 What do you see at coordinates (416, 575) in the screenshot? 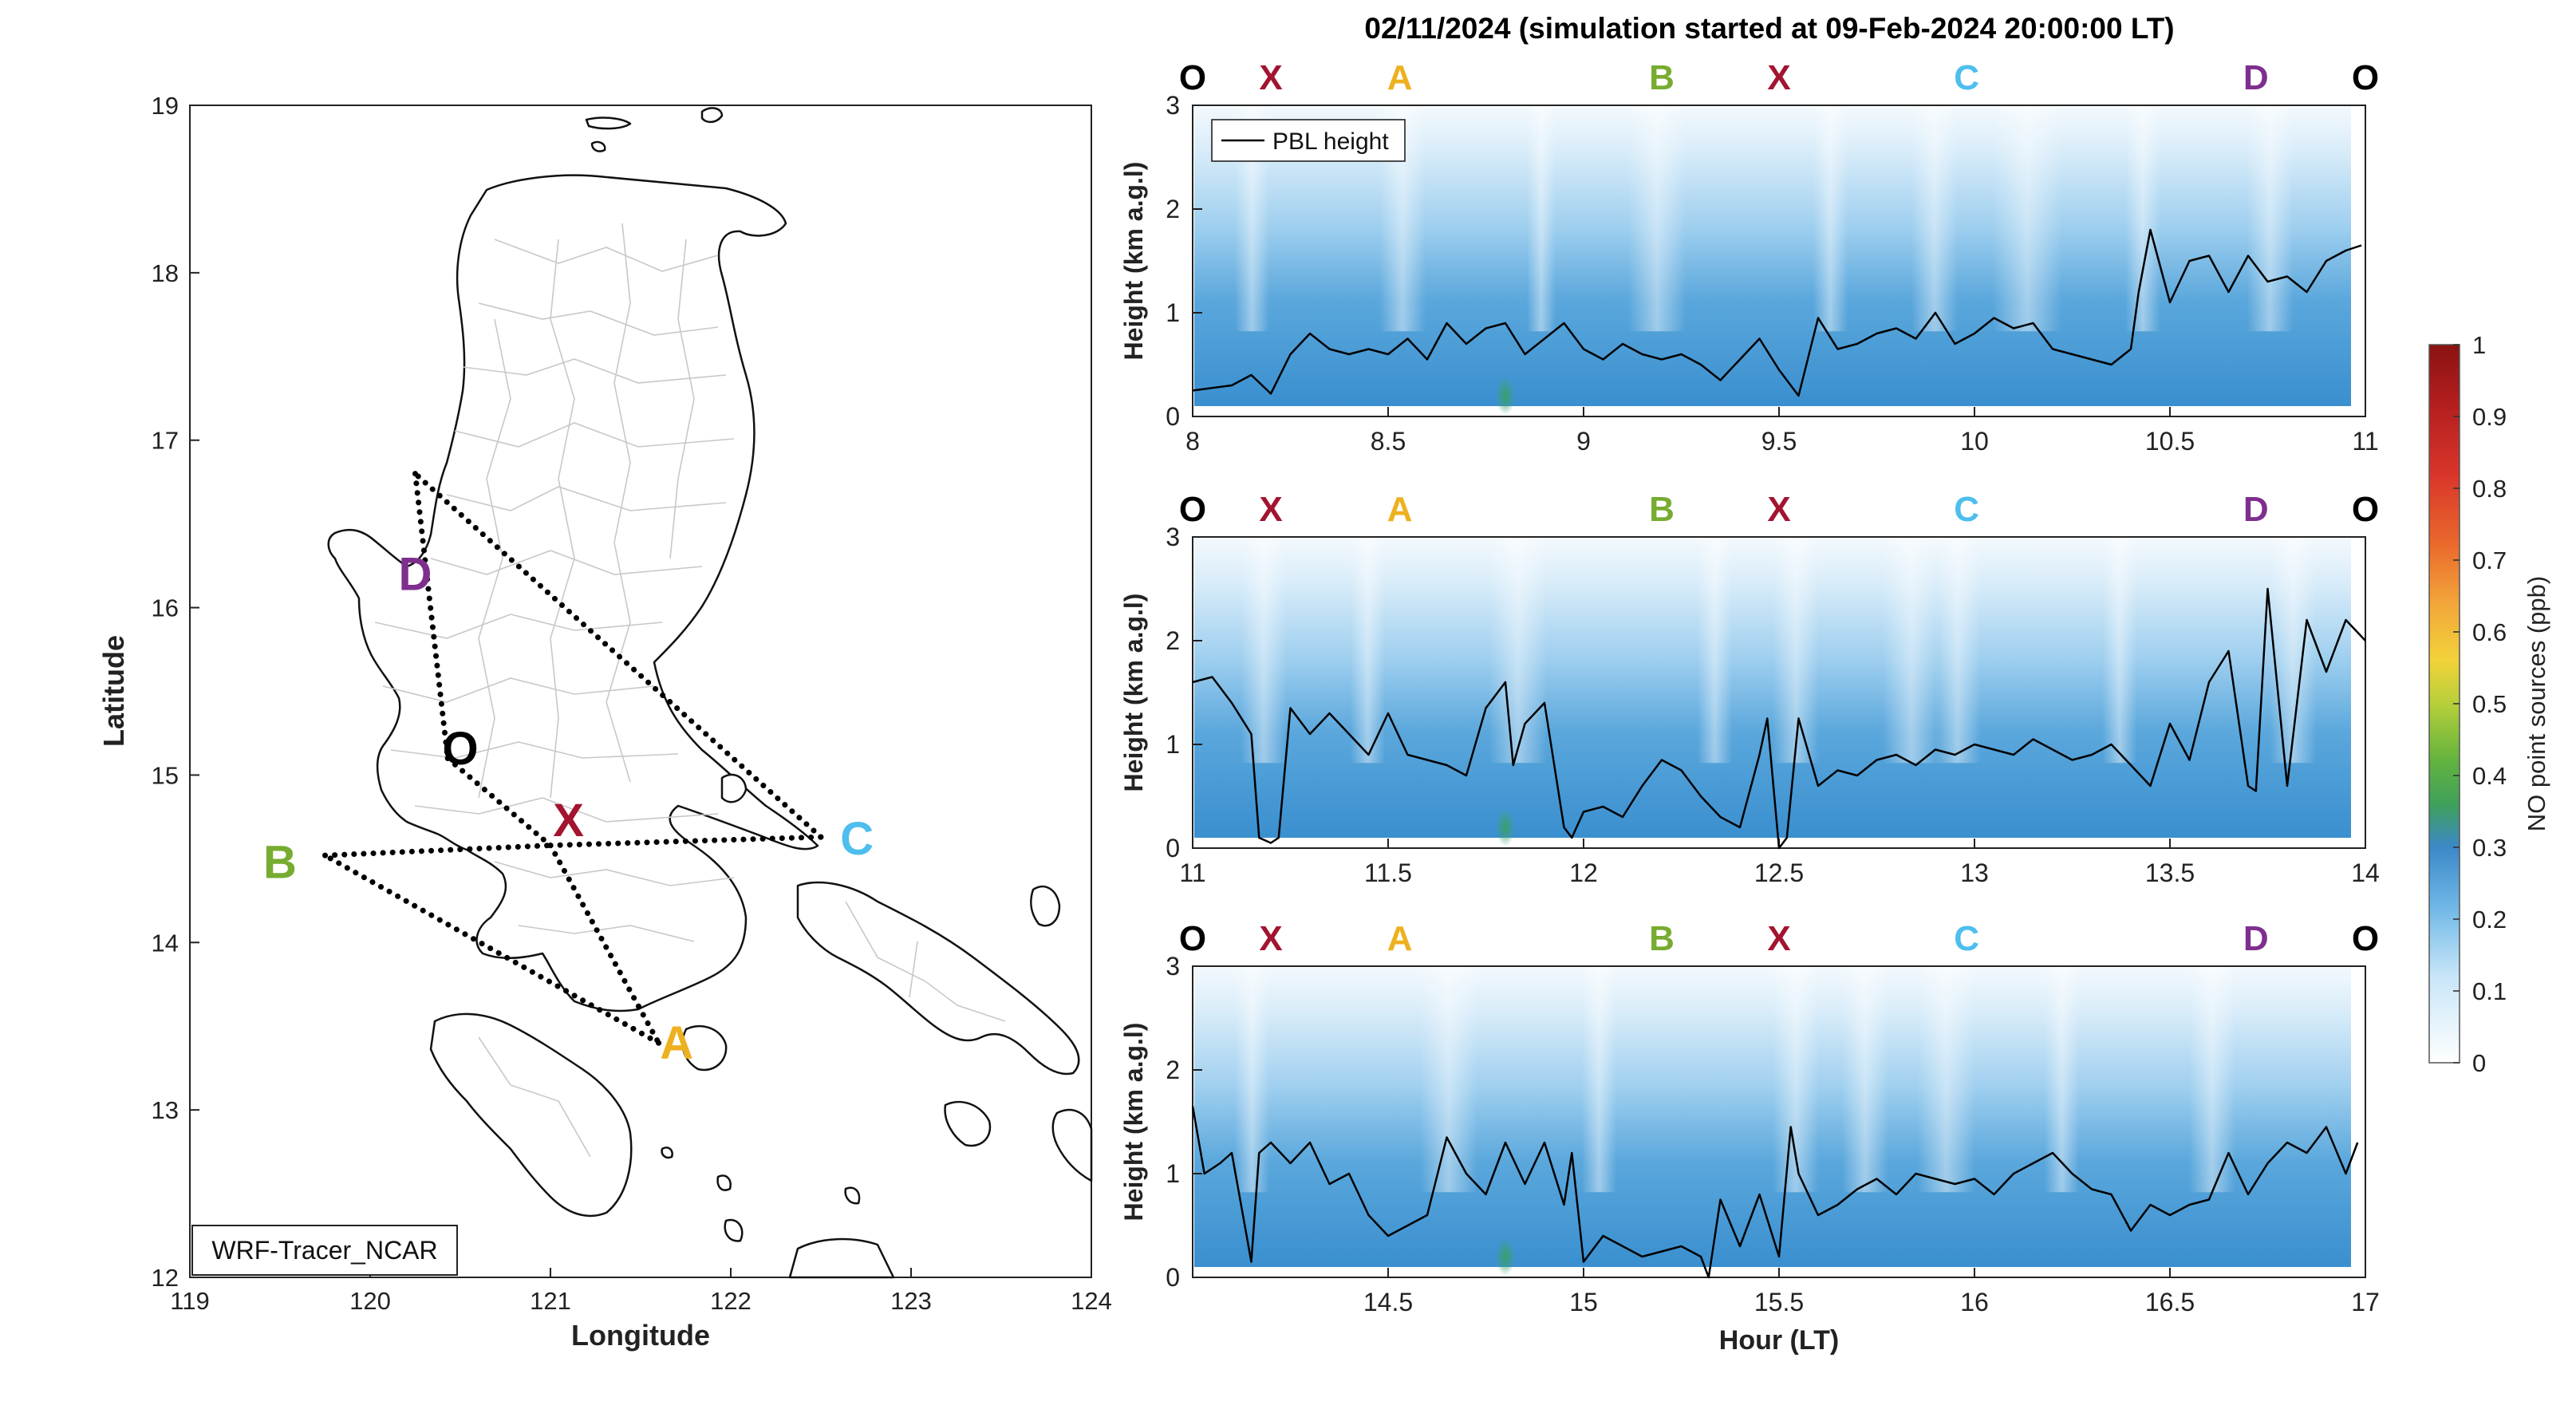
I see `waypoint-label-D: D` at bounding box center [416, 575].